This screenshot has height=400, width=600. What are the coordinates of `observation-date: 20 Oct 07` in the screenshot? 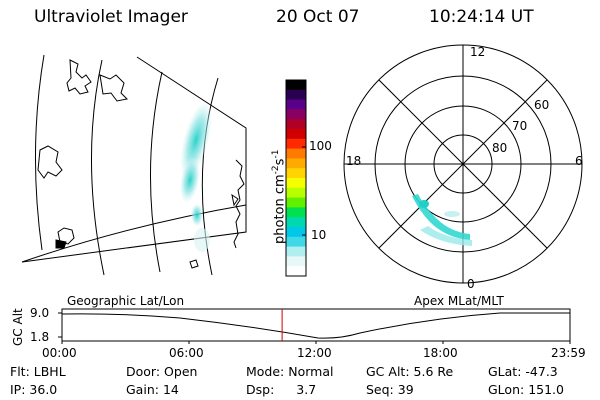 It's located at (318, 17).